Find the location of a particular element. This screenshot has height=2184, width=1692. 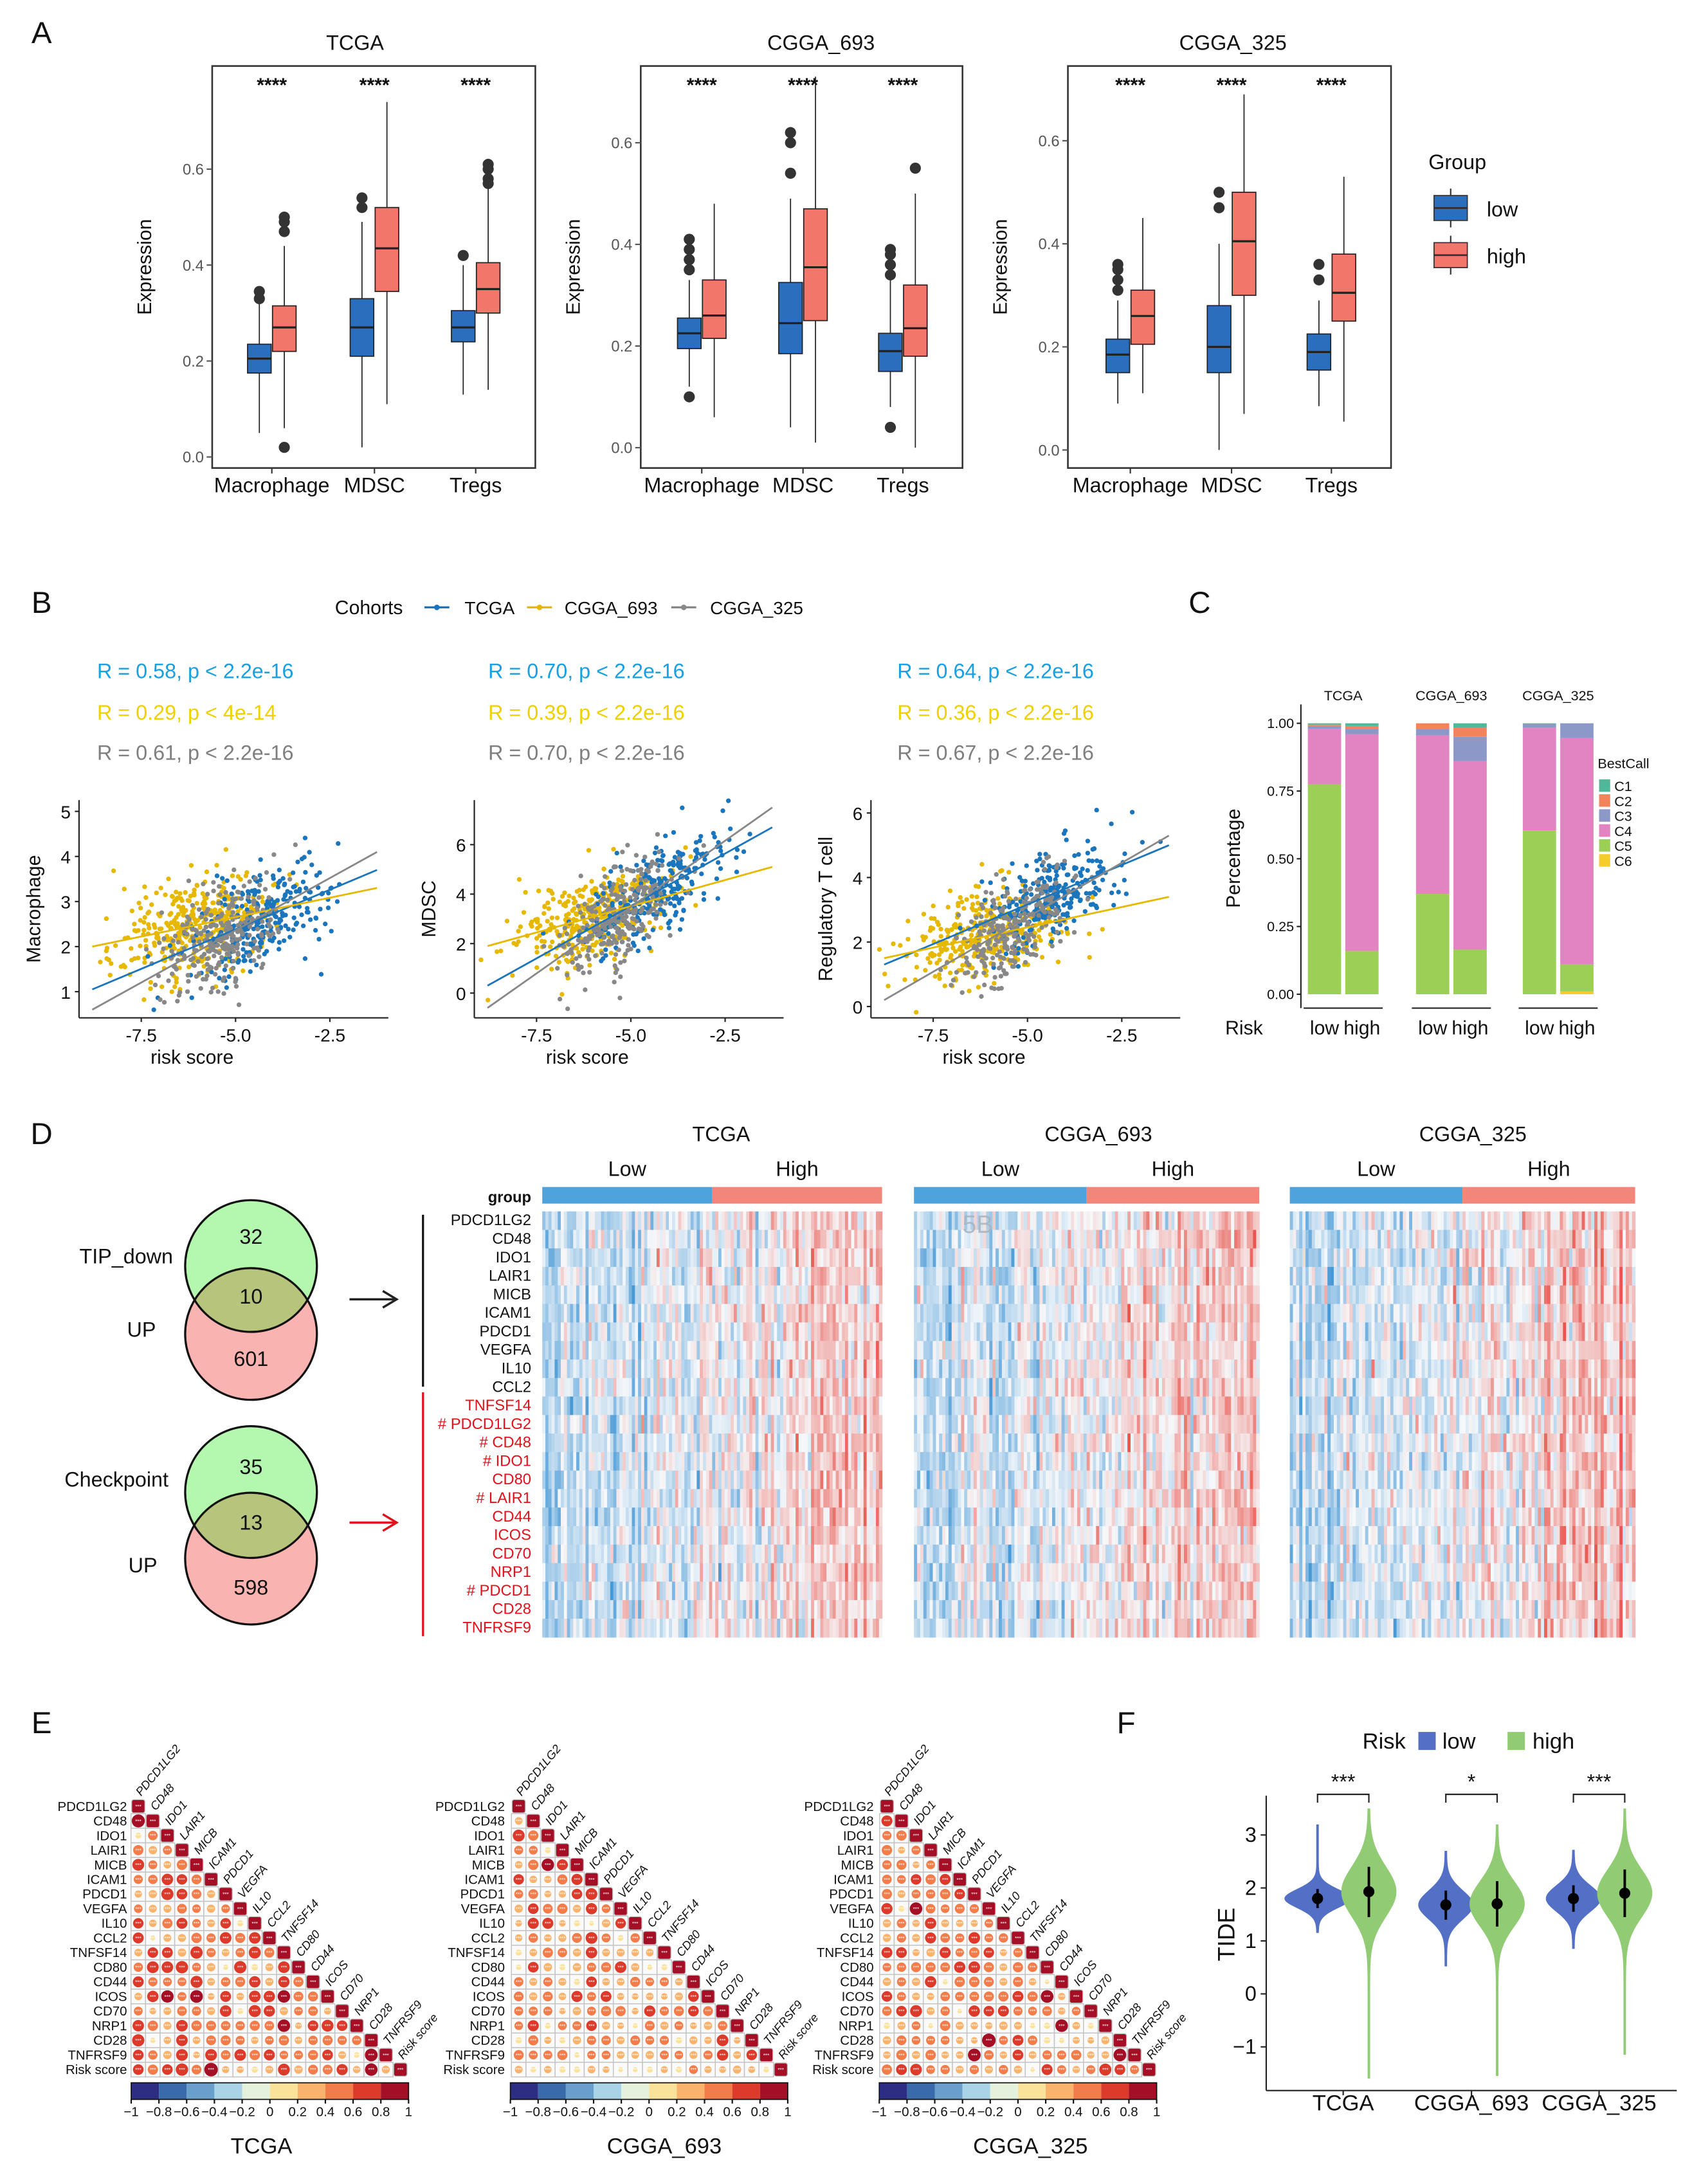

x-tick-label: high is located at coordinates (1469, 1028).